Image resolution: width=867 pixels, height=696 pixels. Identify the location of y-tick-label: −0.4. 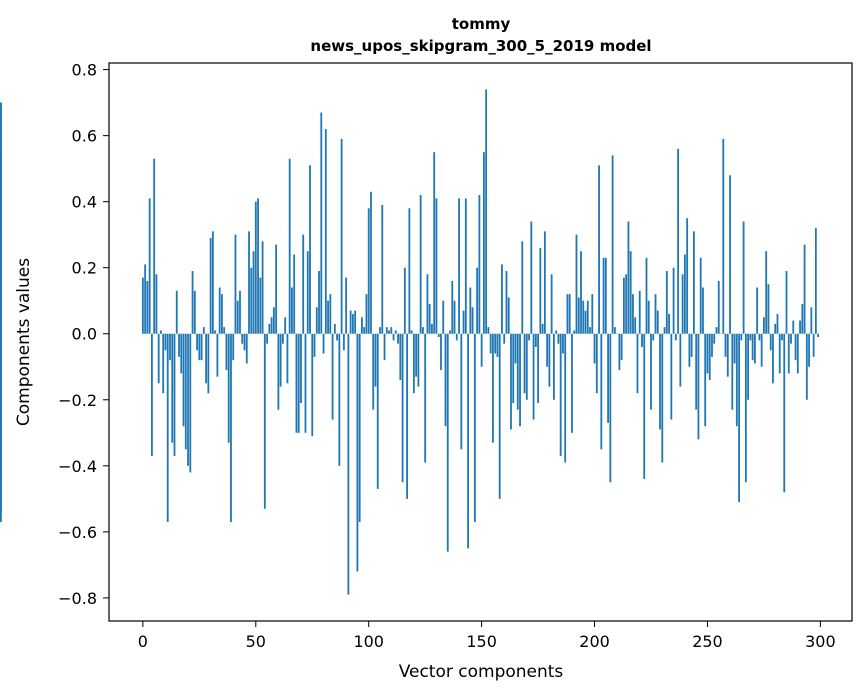
(77, 466).